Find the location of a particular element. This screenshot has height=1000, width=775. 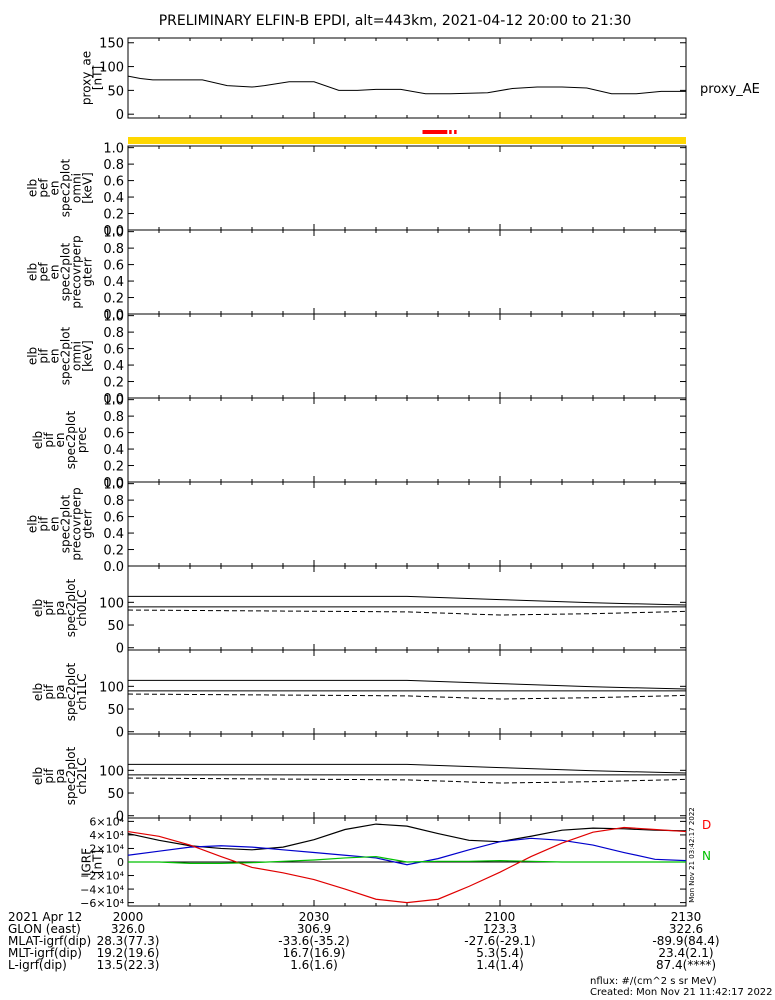

y-axis-label: [nT] is located at coordinates (98, 78).